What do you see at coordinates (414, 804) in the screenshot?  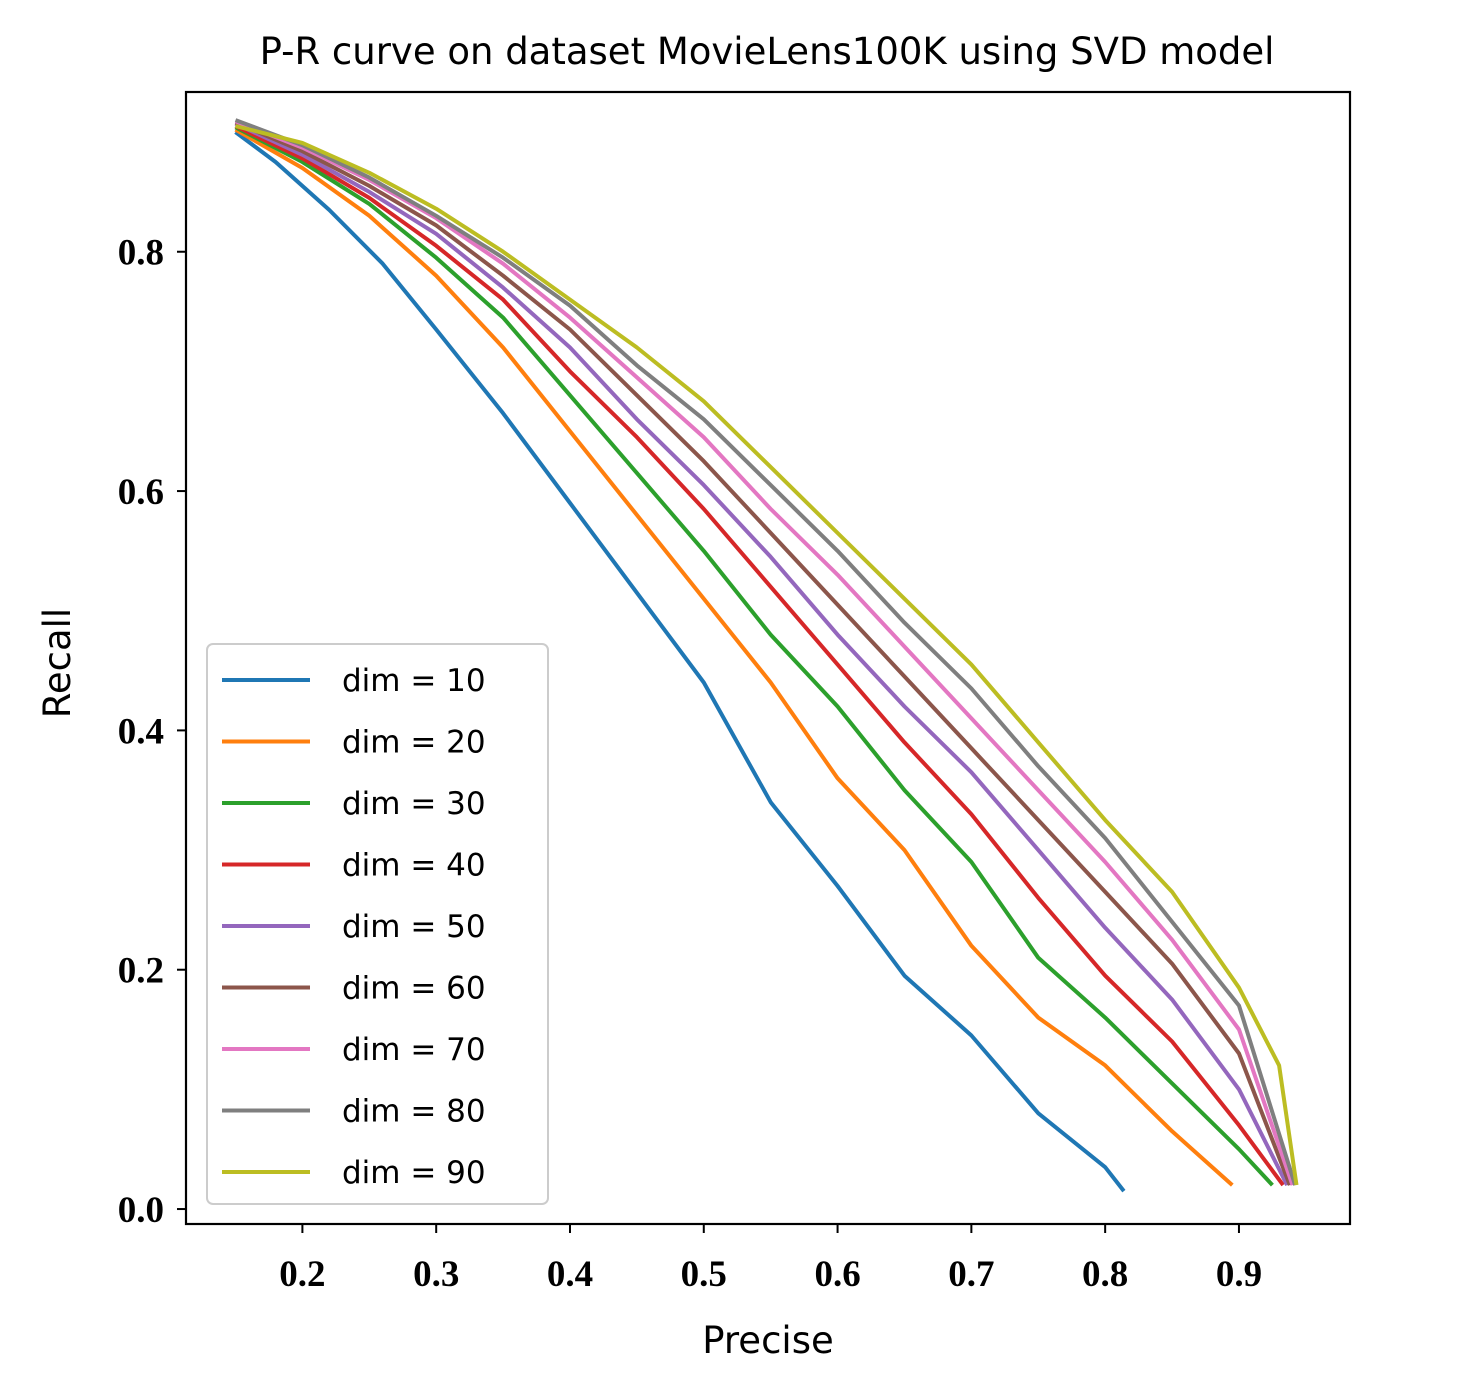 I see `legend-label: dim = 30` at bounding box center [414, 804].